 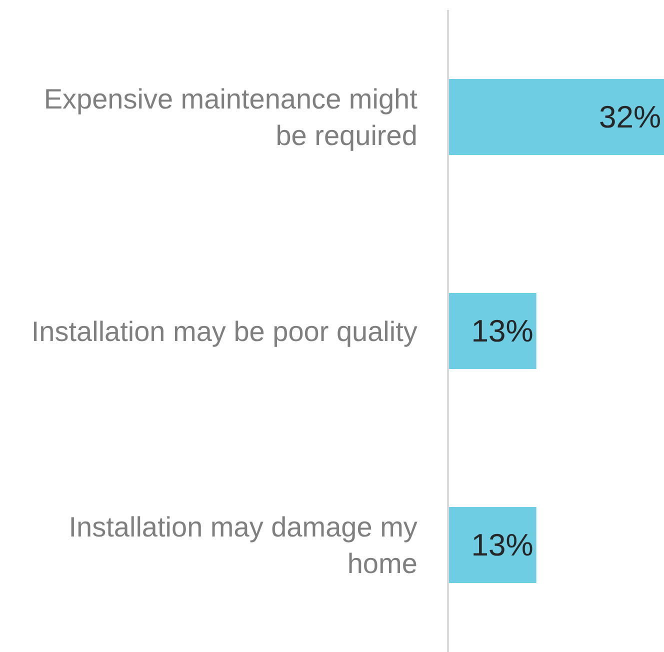 I want to click on data-label: 32%, so click(x=629, y=117).